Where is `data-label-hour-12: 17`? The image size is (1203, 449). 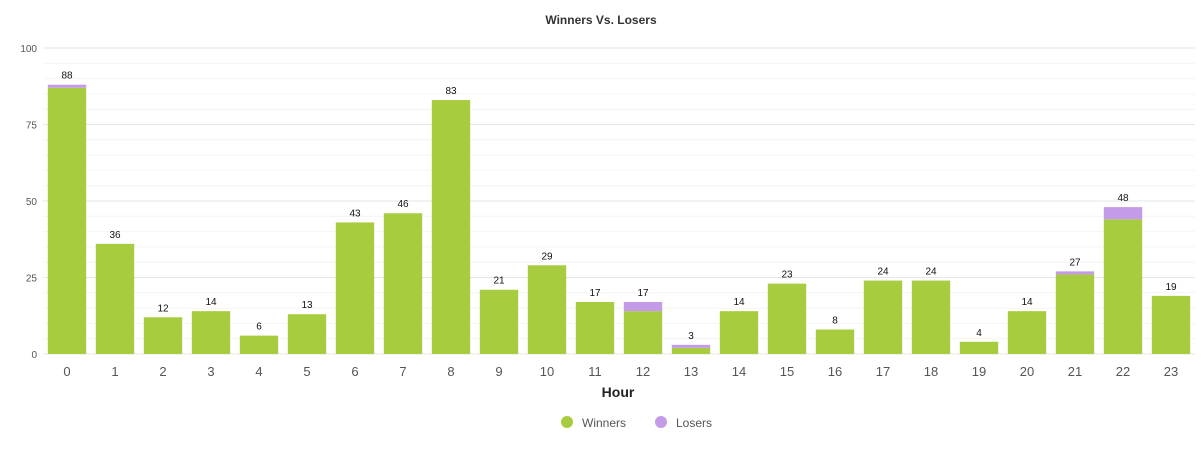 data-label-hour-12: 17 is located at coordinates (643, 293).